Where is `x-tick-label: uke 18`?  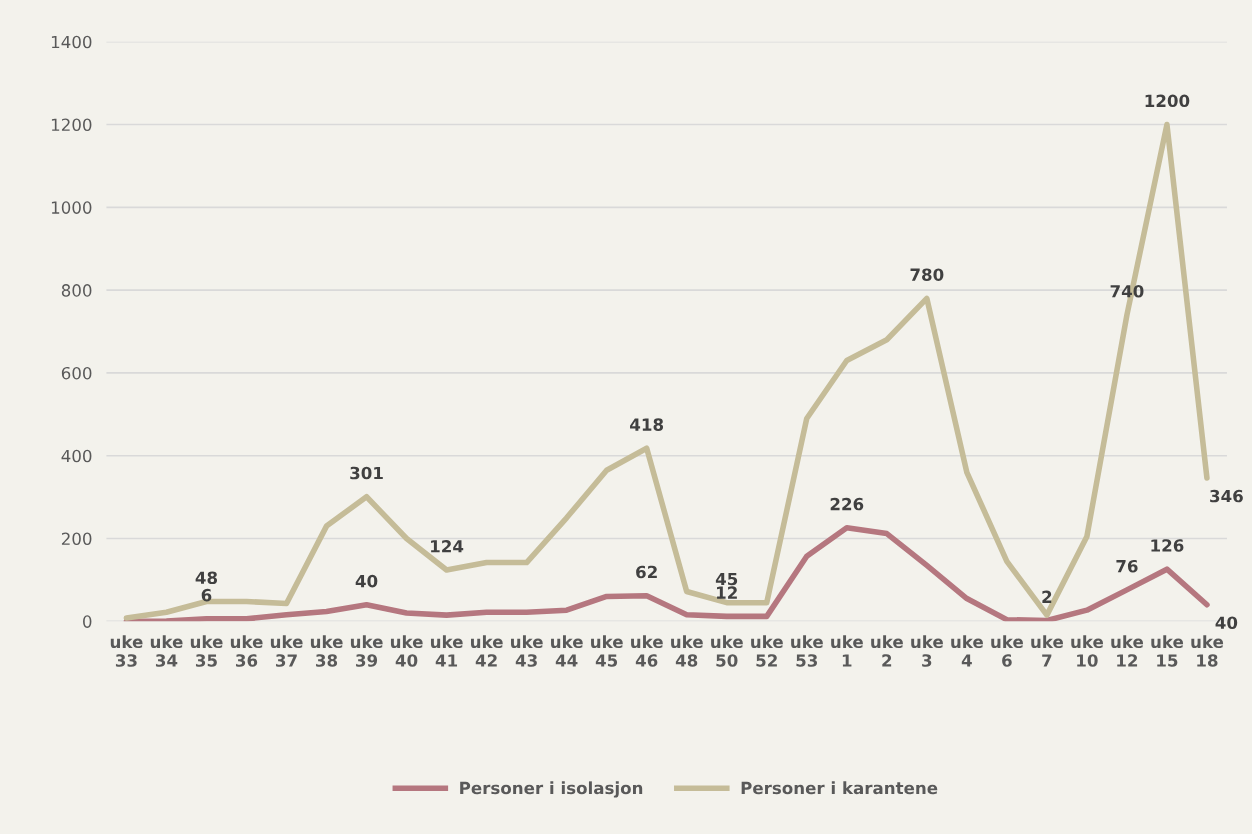 x-tick-label: uke 18 is located at coordinates (1207, 651).